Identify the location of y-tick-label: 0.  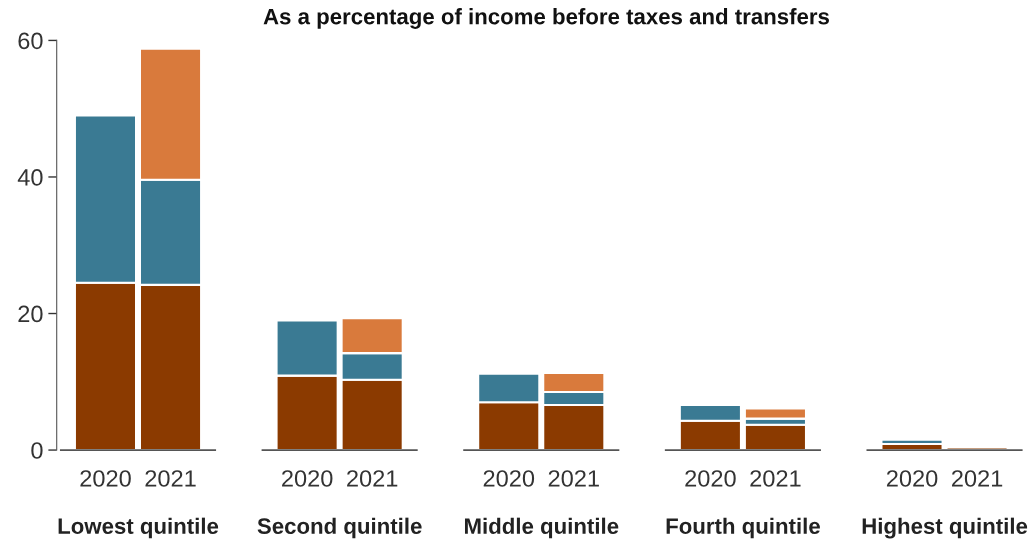
(37, 450).